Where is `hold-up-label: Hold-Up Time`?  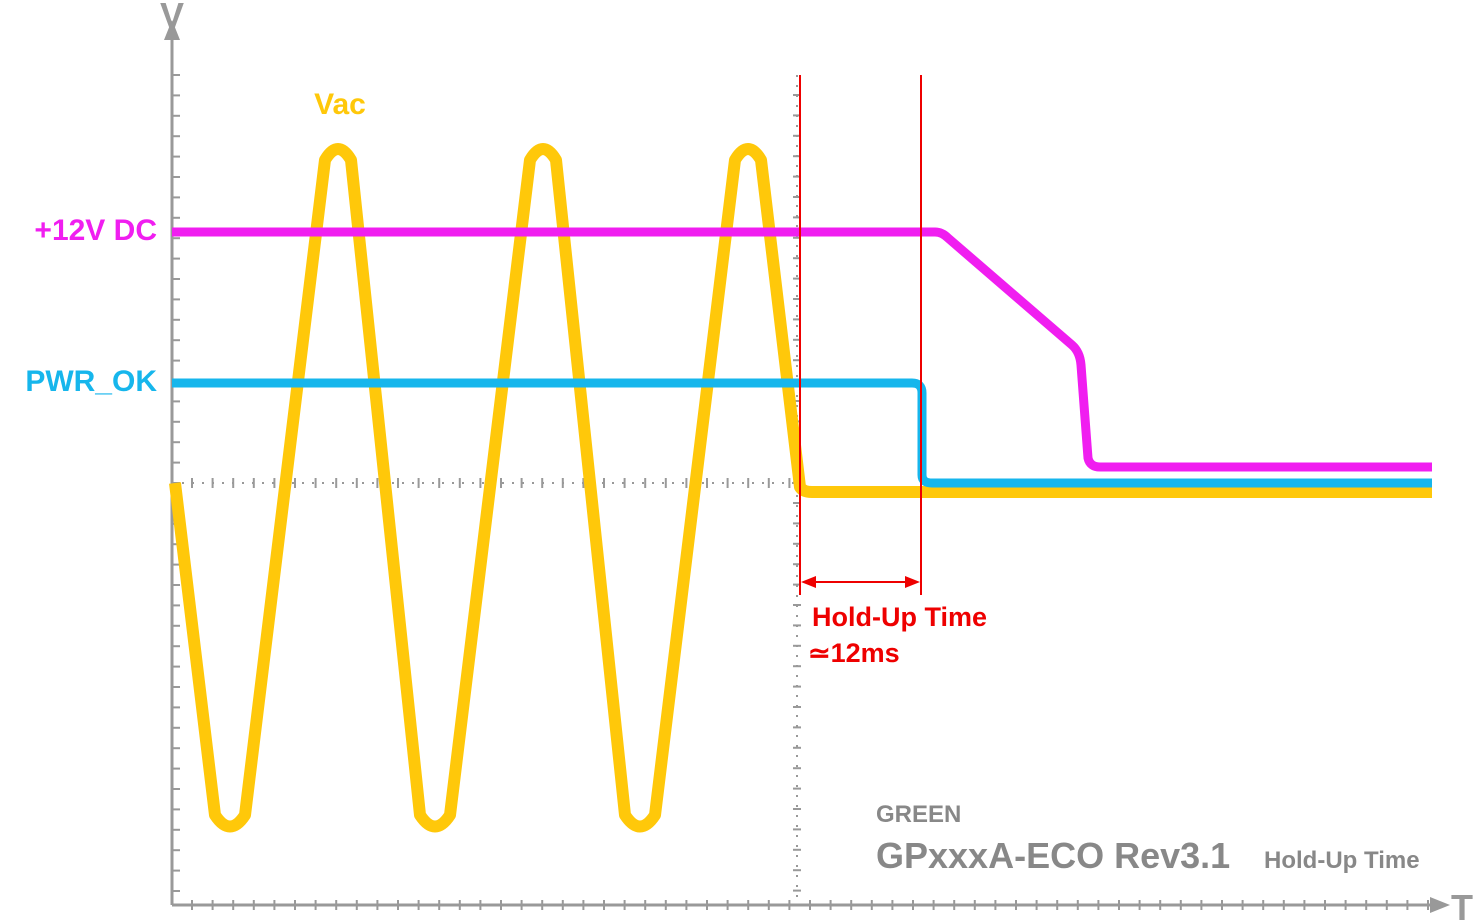
hold-up-label: Hold-Up Time is located at coordinates (899, 617).